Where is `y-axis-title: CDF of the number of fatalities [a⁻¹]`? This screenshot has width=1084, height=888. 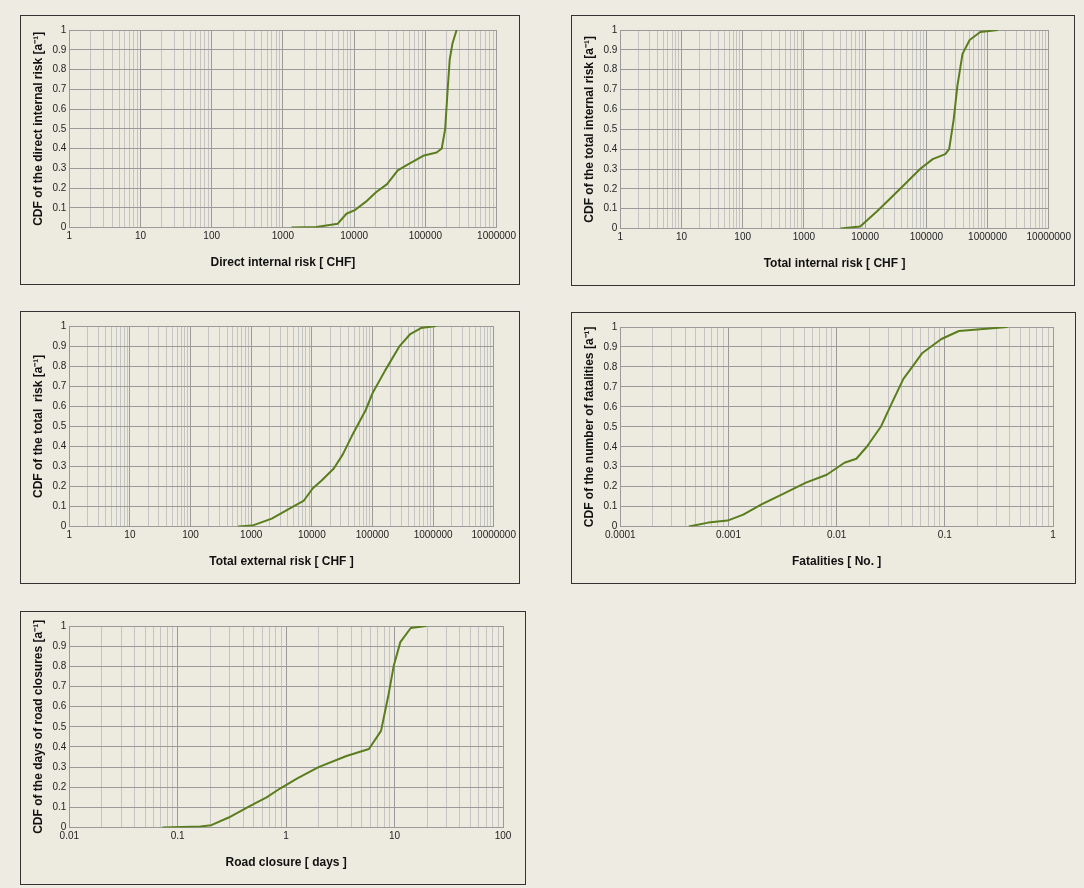 y-axis-title: CDF of the number of fatalities [a⁻¹] is located at coordinates (588, 427).